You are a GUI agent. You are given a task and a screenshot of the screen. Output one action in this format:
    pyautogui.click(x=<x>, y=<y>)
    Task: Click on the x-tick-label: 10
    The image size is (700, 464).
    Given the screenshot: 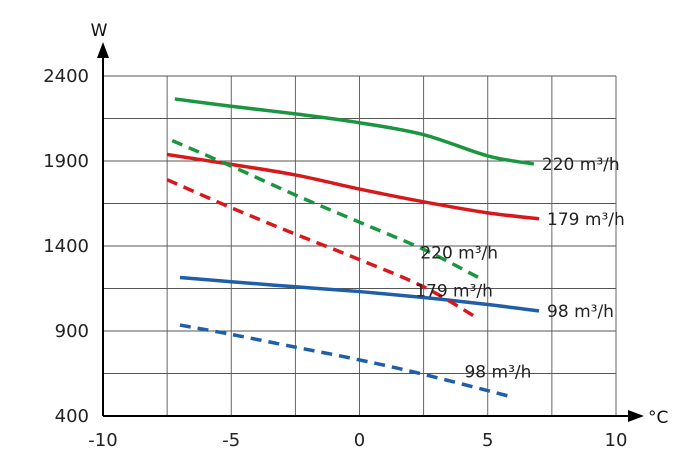 What is the action you would take?
    pyautogui.click(x=616, y=440)
    